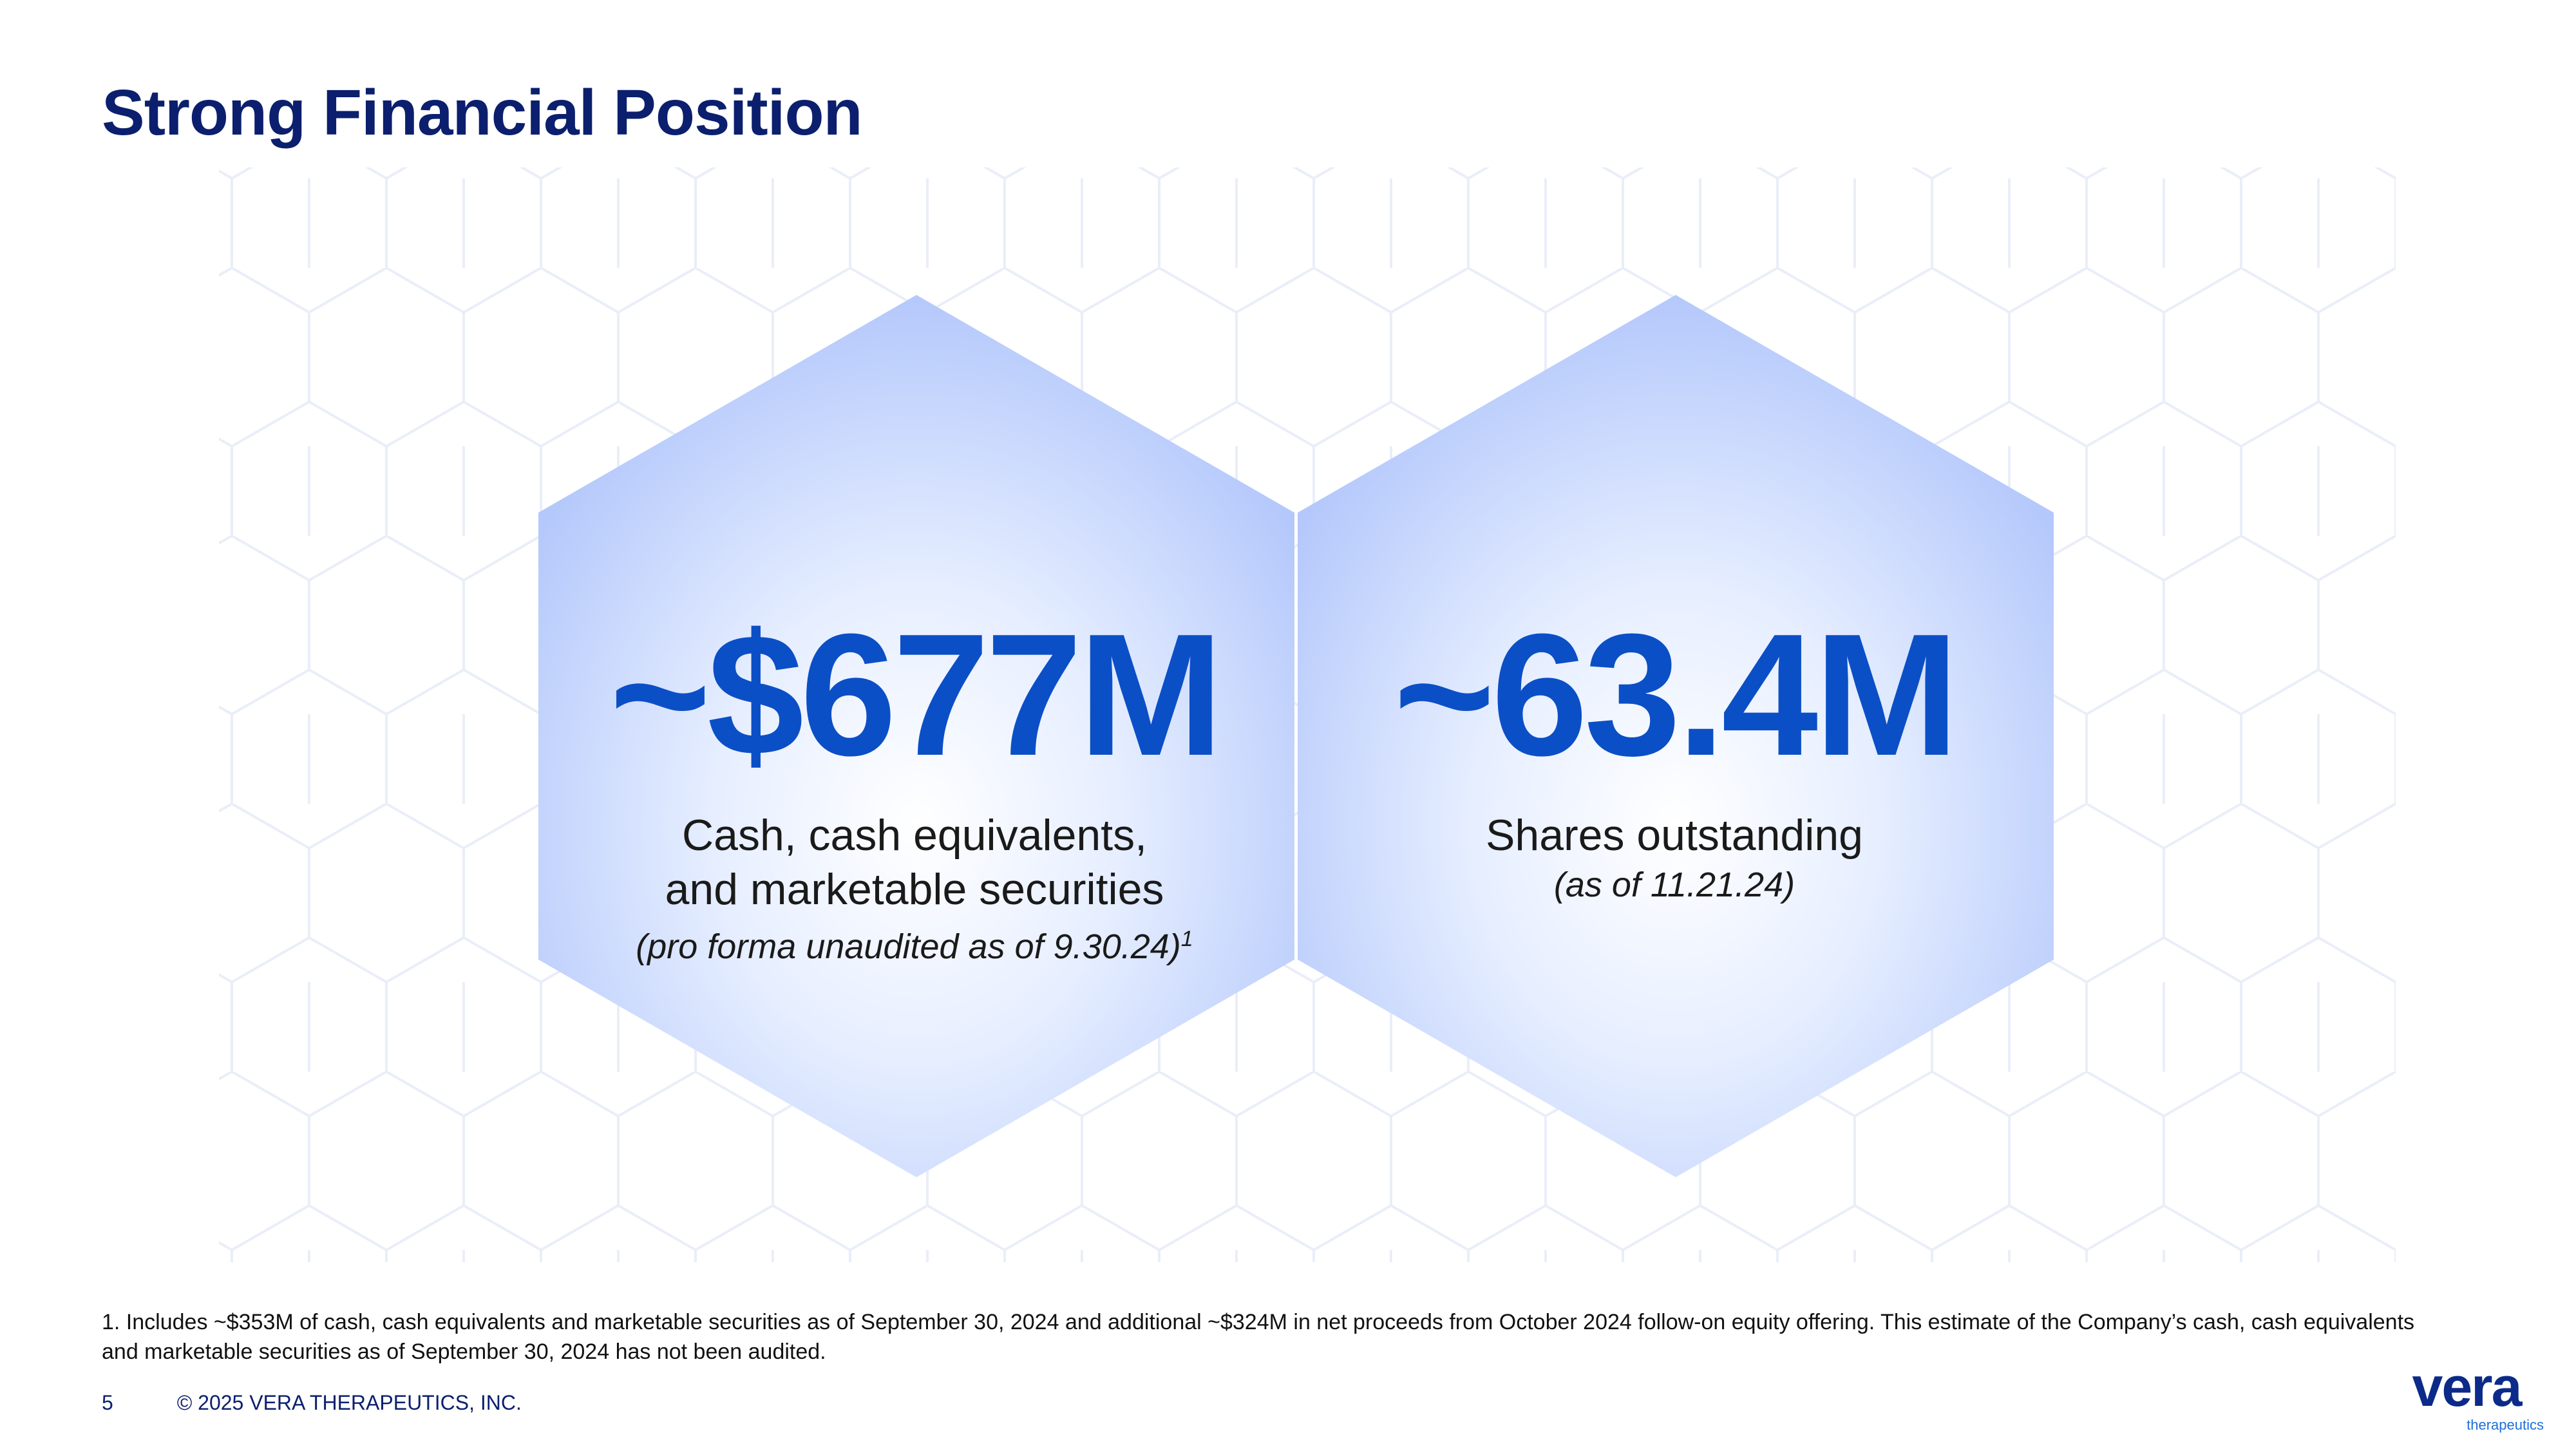 The height and width of the screenshot is (1449, 2576). What do you see at coordinates (1675, 836) in the screenshot?
I see `stat-shares-label: Shares outstanding` at bounding box center [1675, 836].